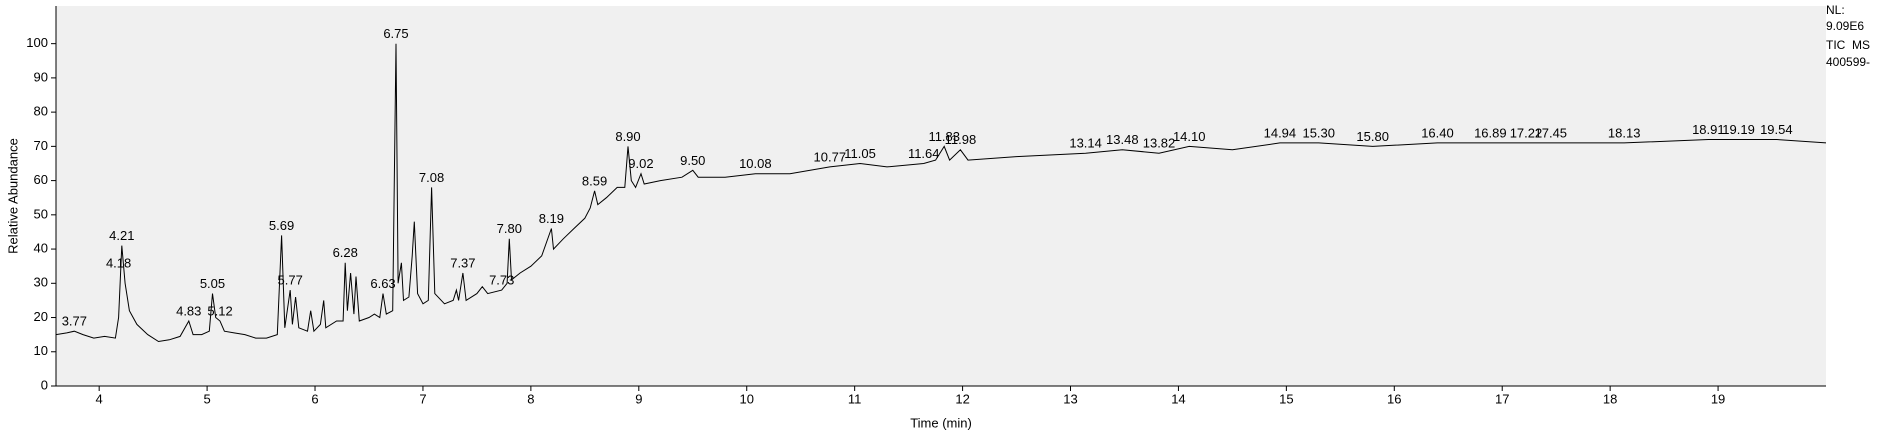 The width and height of the screenshot is (1878, 441). I want to click on y-tick-label: 0, so click(44, 384).